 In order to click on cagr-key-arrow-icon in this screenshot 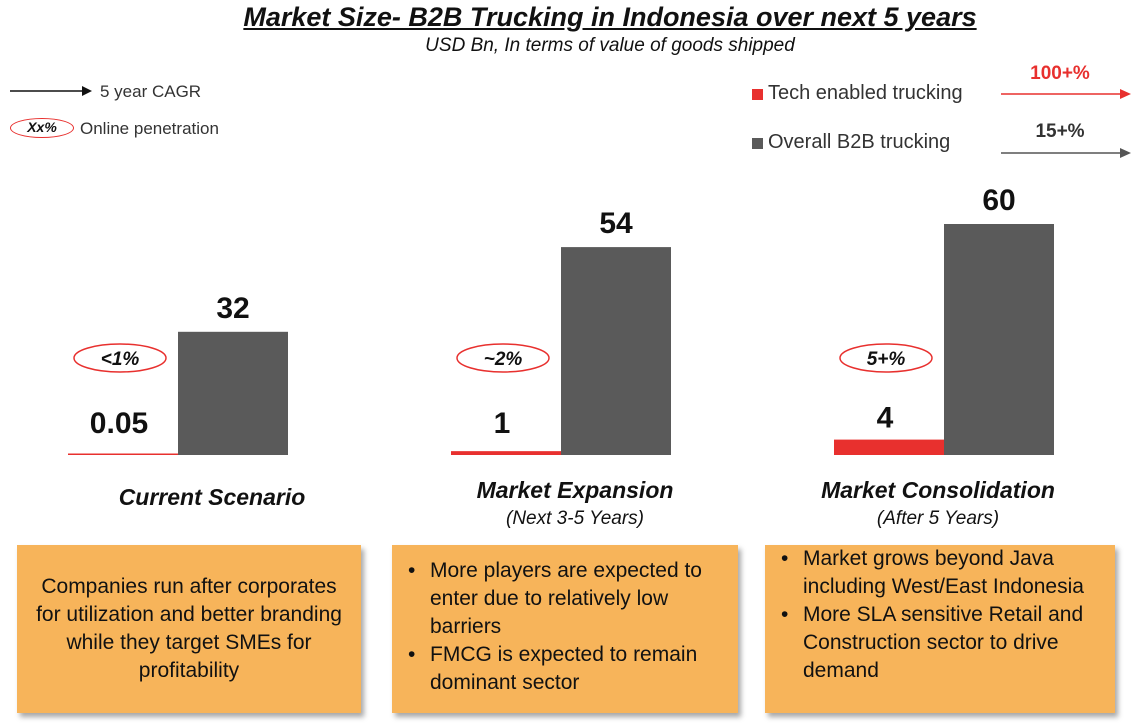, I will do `click(51, 91)`.